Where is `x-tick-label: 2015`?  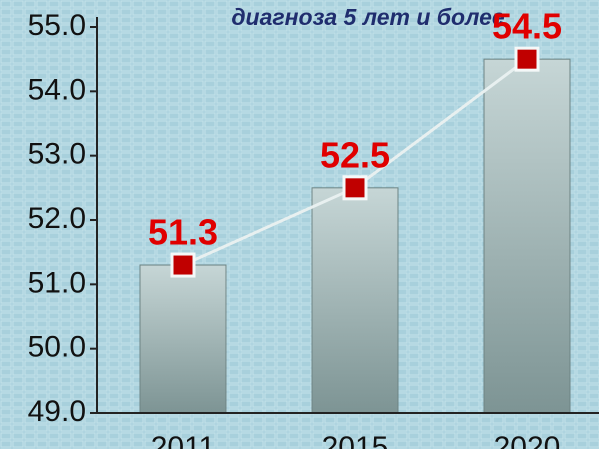
x-tick-label: 2015 is located at coordinates (355, 440).